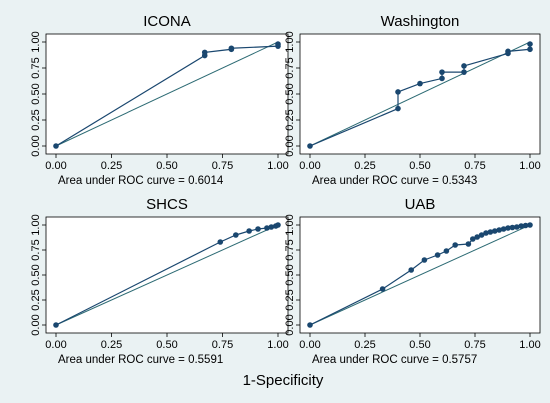 The height and width of the screenshot is (403, 550). What do you see at coordinates (283, 380) in the screenshot?
I see `x-axis-title: 1-Specificity` at bounding box center [283, 380].